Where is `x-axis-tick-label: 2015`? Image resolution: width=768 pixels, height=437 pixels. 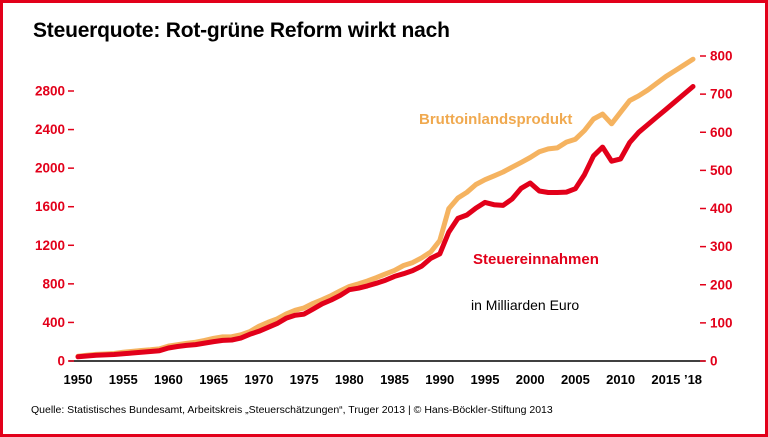 x-axis-tick-label: 2015 is located at coordinates (665, 379).